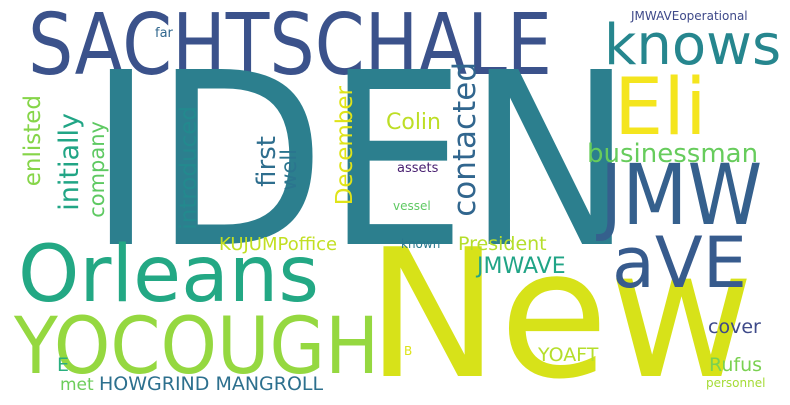  Describe the element at coordinates (681, 195) in the screenshot. I see `word-jmw: JMW` at that location.